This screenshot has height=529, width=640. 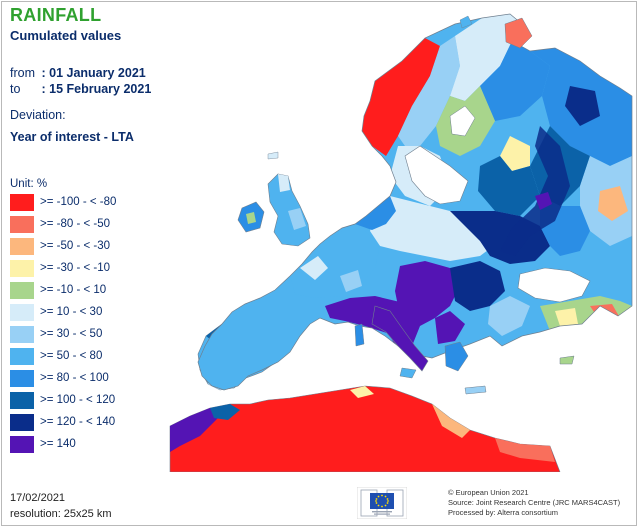 What do you see at coordinates (78, 202) in the screenshot?
I see `legend-label: >= -100 - < -80` at bounding box center [78, 202].